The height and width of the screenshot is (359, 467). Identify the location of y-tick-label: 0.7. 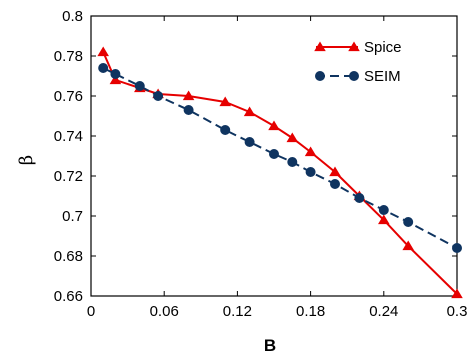
(72, 216).